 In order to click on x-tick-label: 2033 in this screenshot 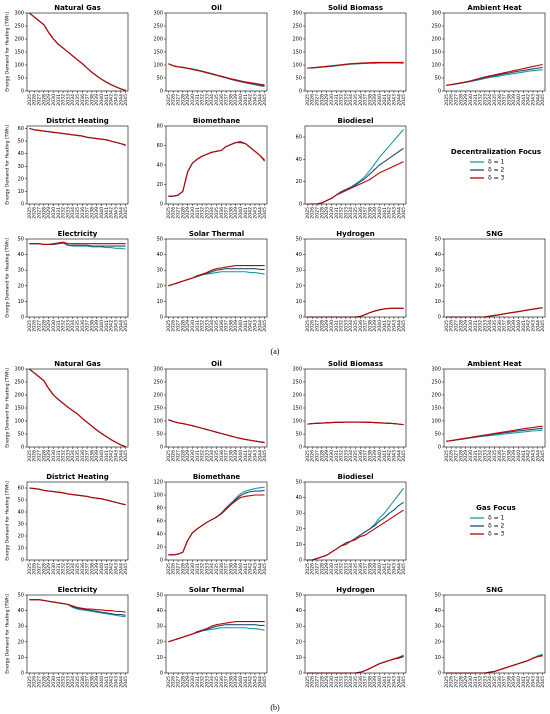, I will do `click(485, 326)`.